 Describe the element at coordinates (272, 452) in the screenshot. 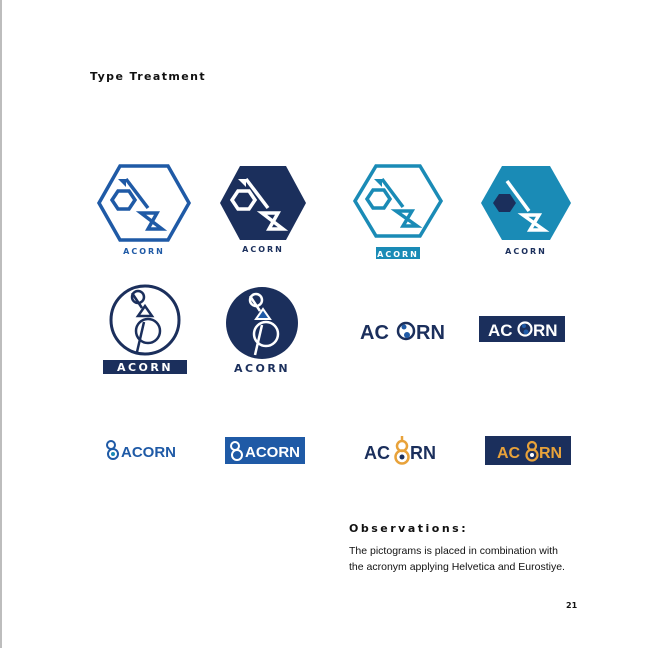

I see `lockup-blue-box-name: ACORN` at that location.